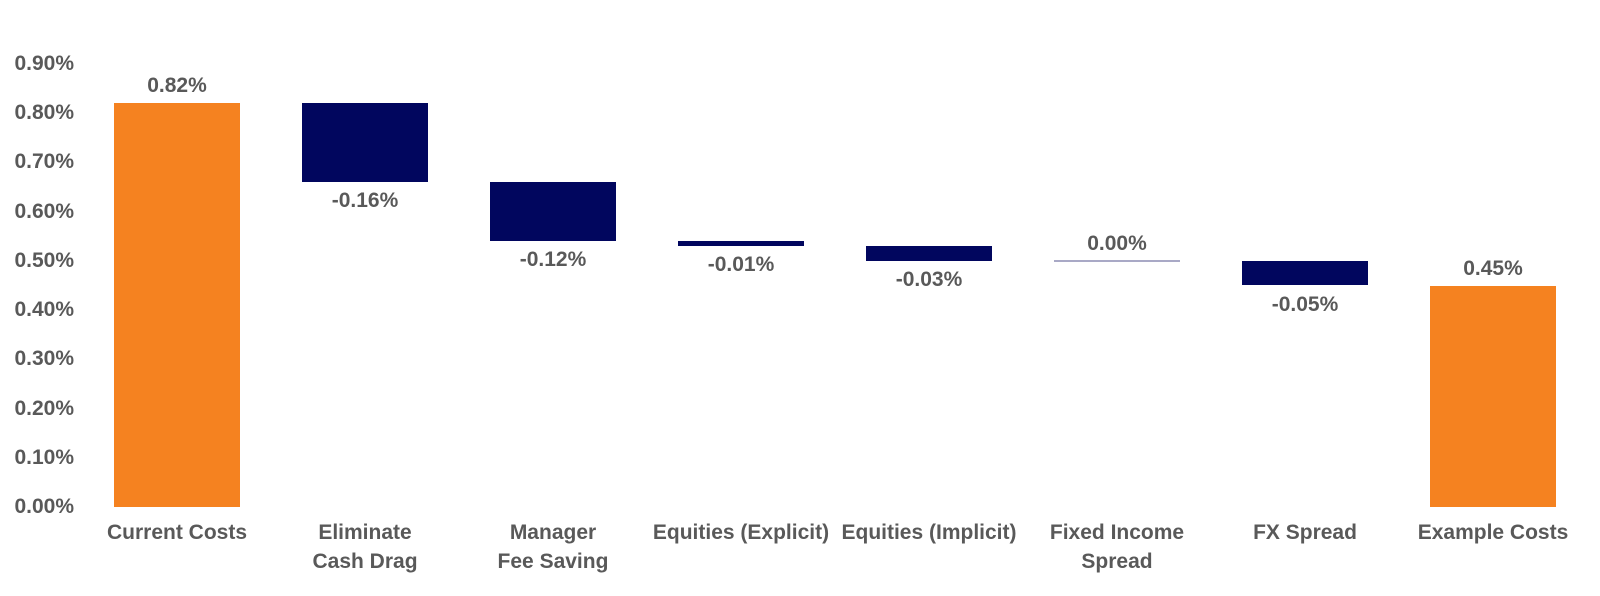 This screenshot has width=1600, height=596. What do you see at coordinates (44, 63) in the screenshot?
I see `y-axis-tick-label: 0.90%` at bounding box center [44, 63].